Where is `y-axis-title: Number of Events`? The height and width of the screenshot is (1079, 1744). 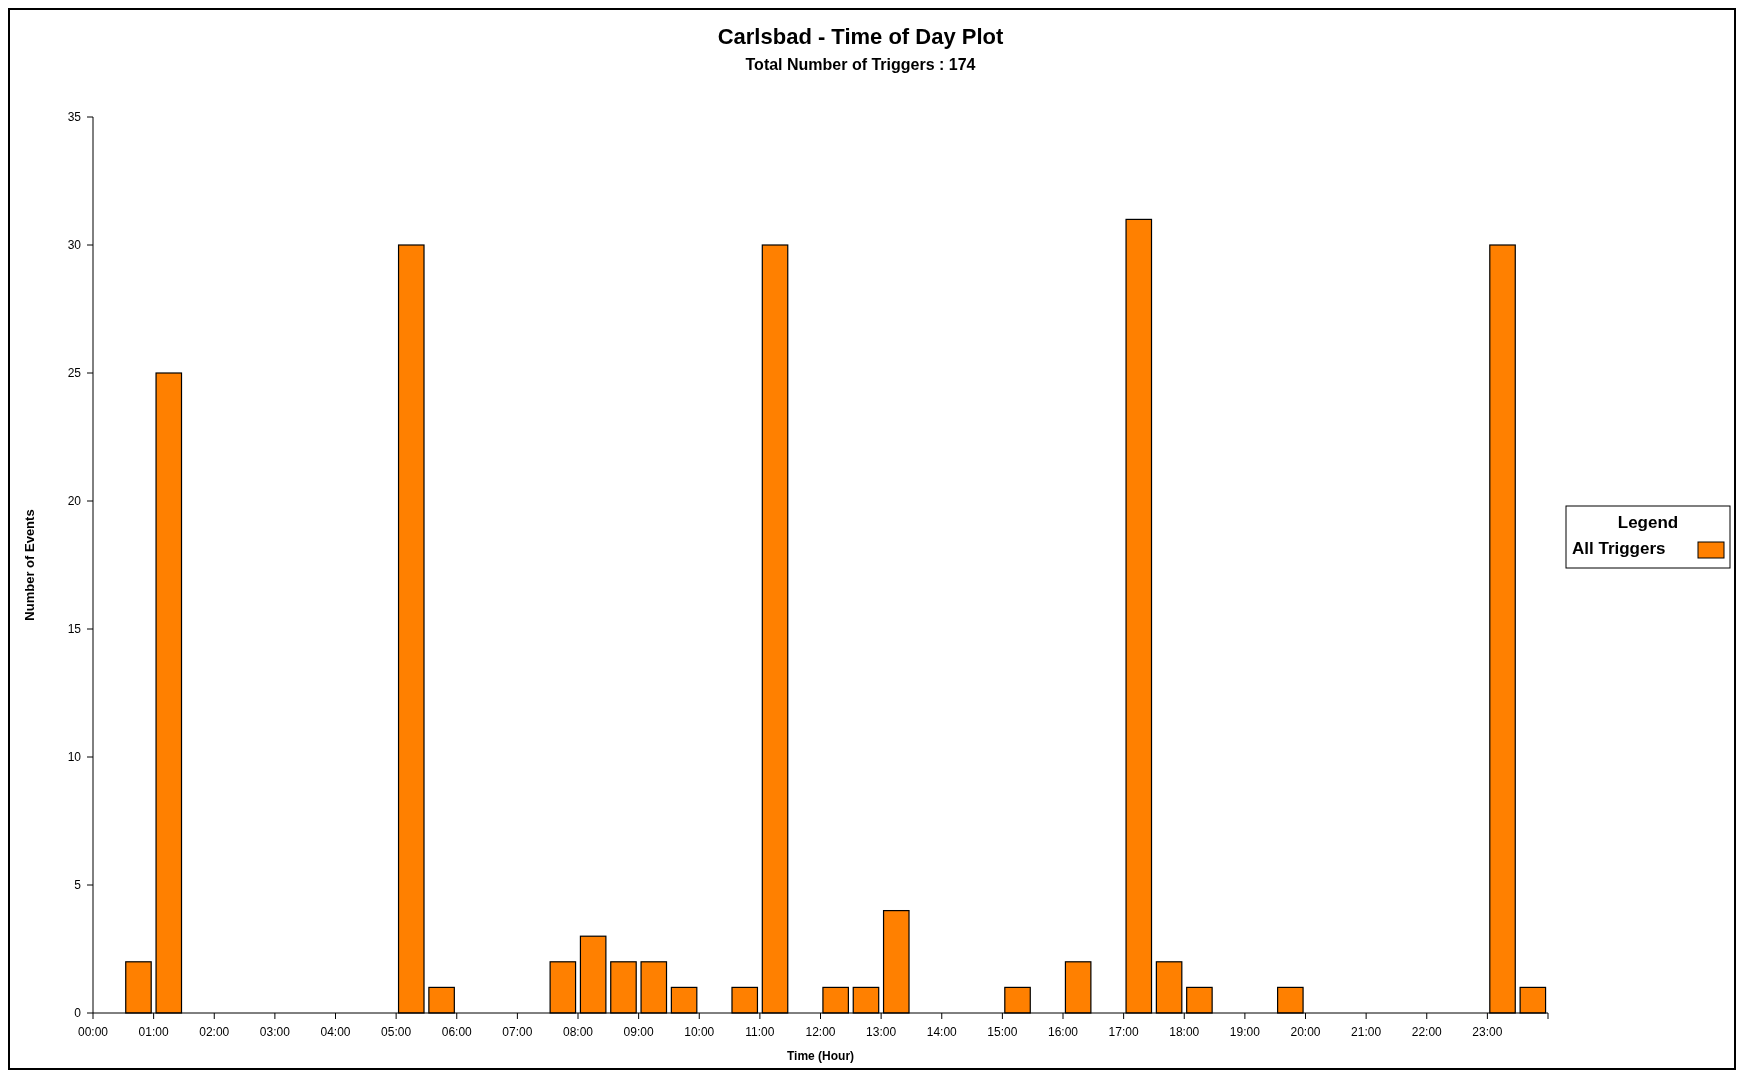
y-axis-title: Number of Events is located at coordinates (29, 565).